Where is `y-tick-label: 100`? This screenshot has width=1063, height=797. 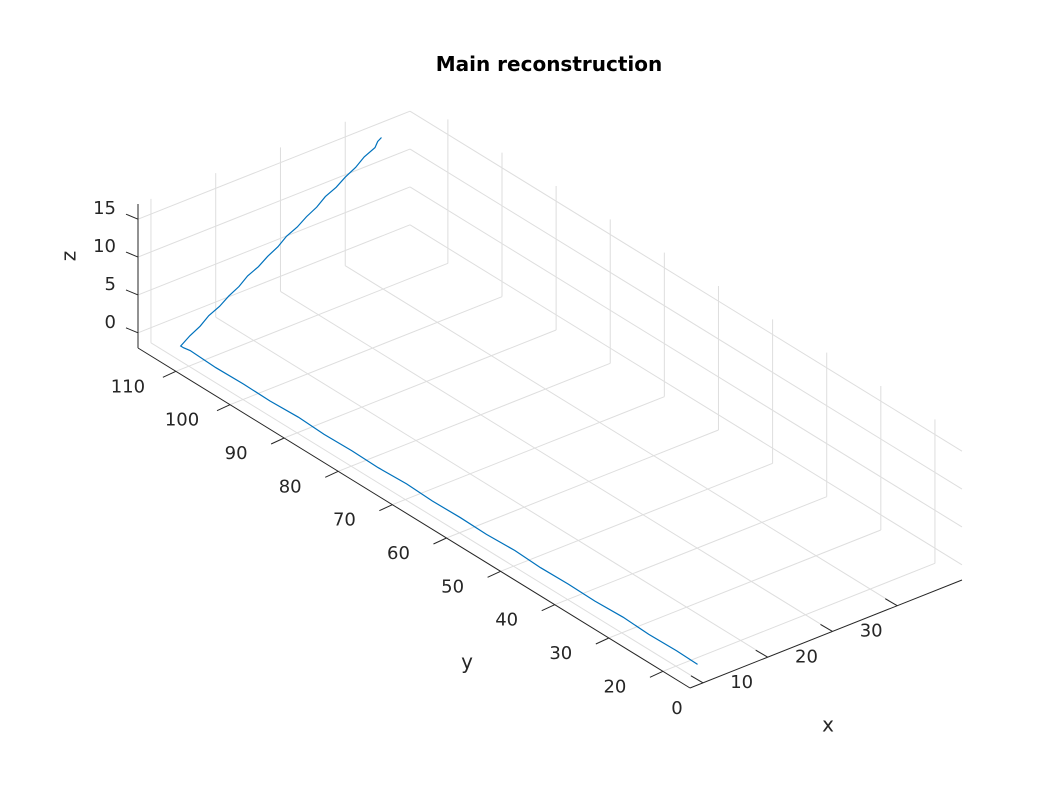 y-tick-label: 100 is located at coordinates (182, 420).